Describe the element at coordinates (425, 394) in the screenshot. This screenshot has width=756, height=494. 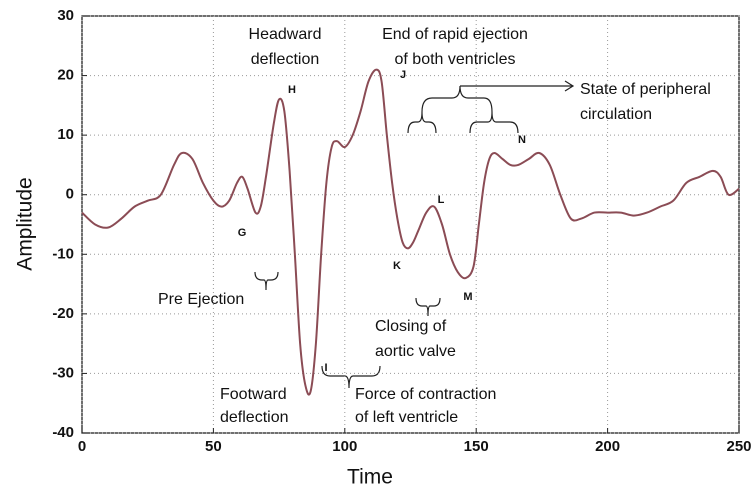
I see `annotation: Force of contraction` at that location.